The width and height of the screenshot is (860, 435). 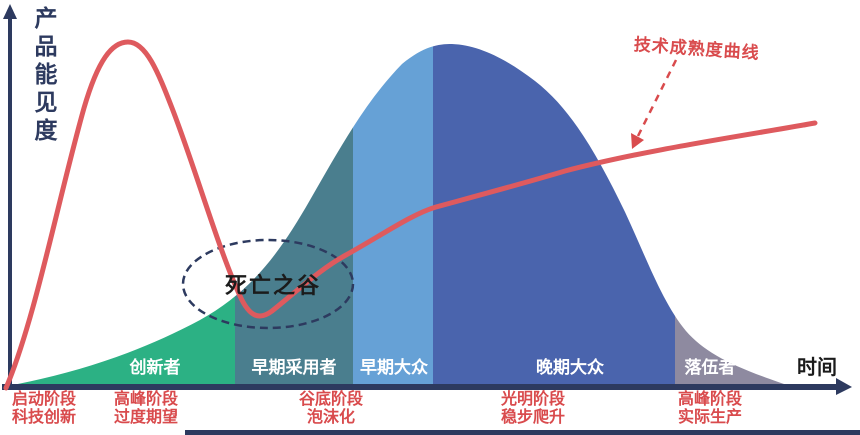 What do you see at coordinates (330, 398) in the screenshot?
I see `phase-label-line1: 谷底阶段` at bounding box center [330, 398].